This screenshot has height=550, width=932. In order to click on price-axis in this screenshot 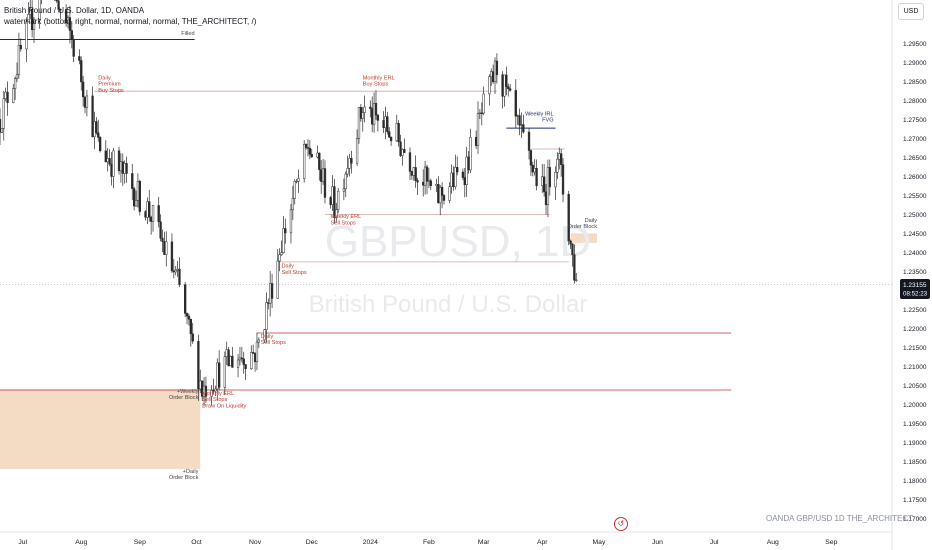, I will do `click(912, 275)`.